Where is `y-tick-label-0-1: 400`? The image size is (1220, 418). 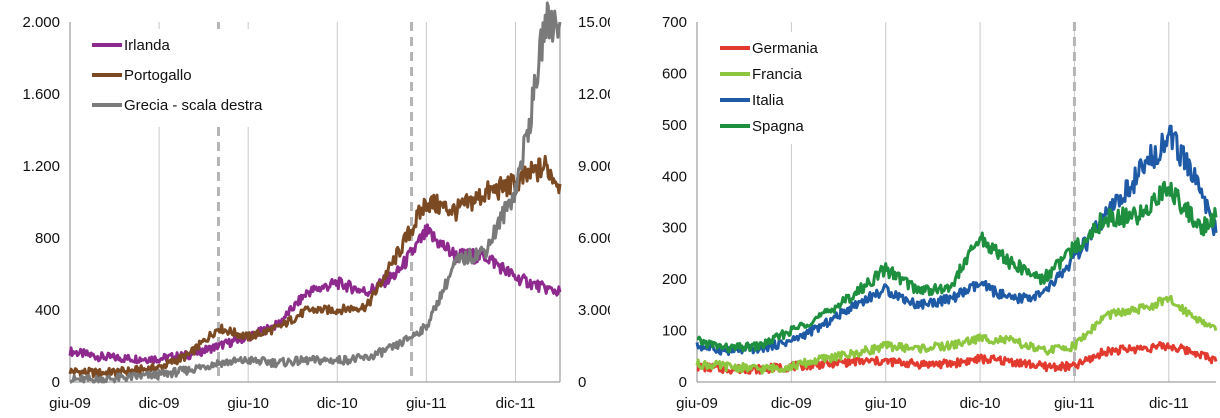
y-tick-label-0-1: 400 is located at coordinates (47, 310).